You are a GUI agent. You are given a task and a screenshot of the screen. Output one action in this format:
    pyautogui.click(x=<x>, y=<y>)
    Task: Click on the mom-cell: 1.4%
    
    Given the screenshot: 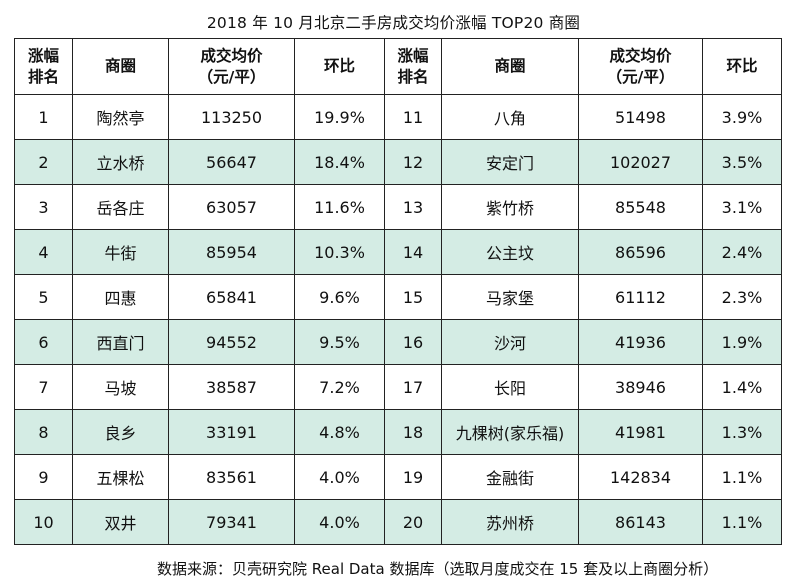 What is the action you would take?
    pyautogui.click(x=742, y=387)
    